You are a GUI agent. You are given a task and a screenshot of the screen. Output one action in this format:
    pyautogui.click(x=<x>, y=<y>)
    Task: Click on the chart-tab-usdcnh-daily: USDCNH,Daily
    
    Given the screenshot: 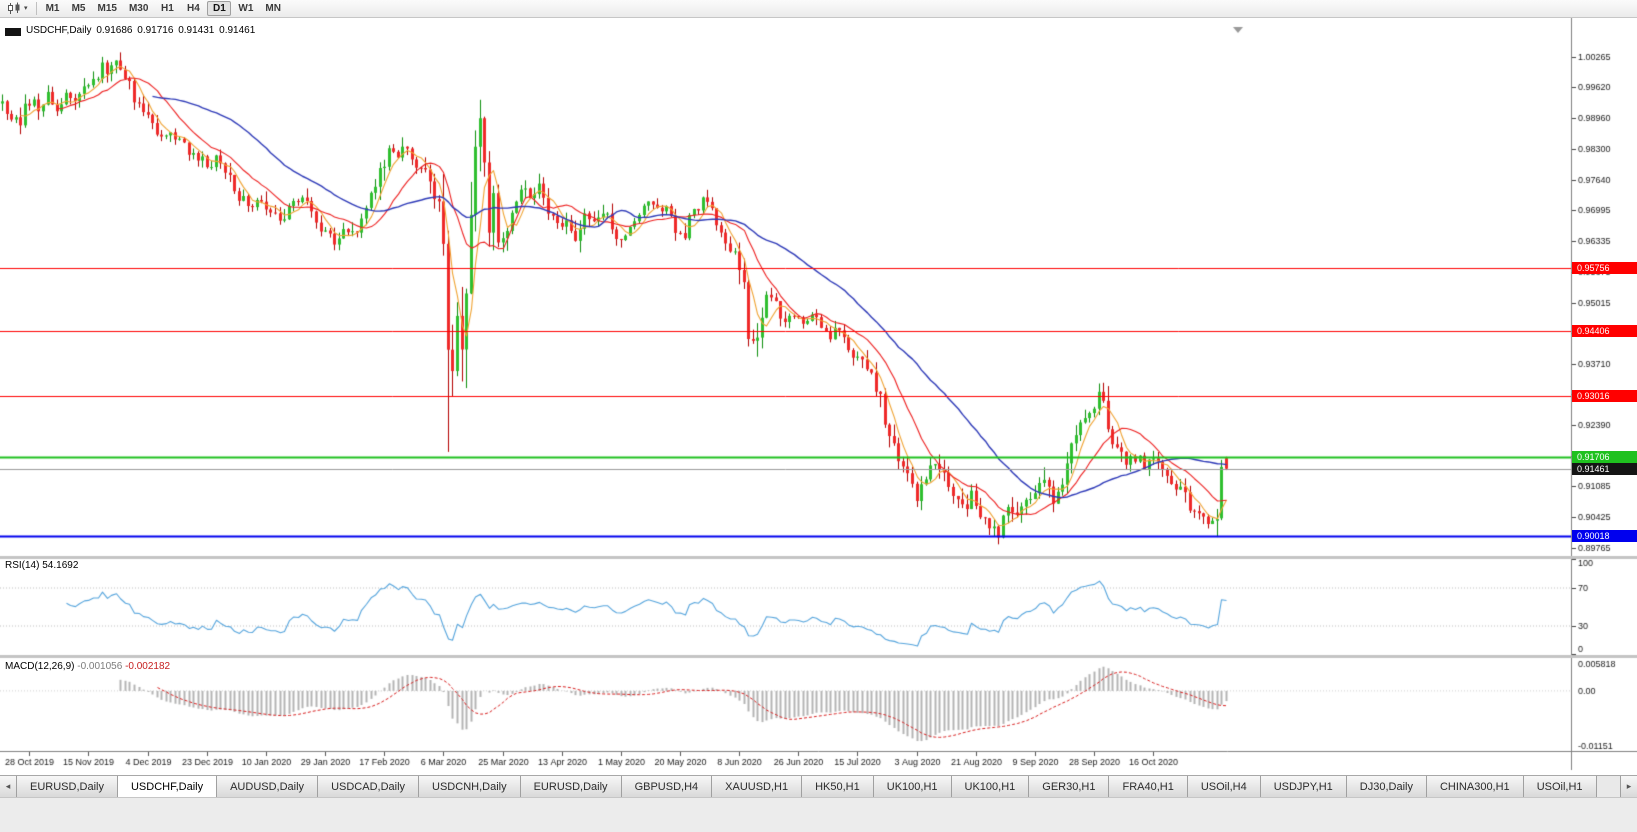 What is the action you would take?
    pyautogui.click(x=470, y=786)
    